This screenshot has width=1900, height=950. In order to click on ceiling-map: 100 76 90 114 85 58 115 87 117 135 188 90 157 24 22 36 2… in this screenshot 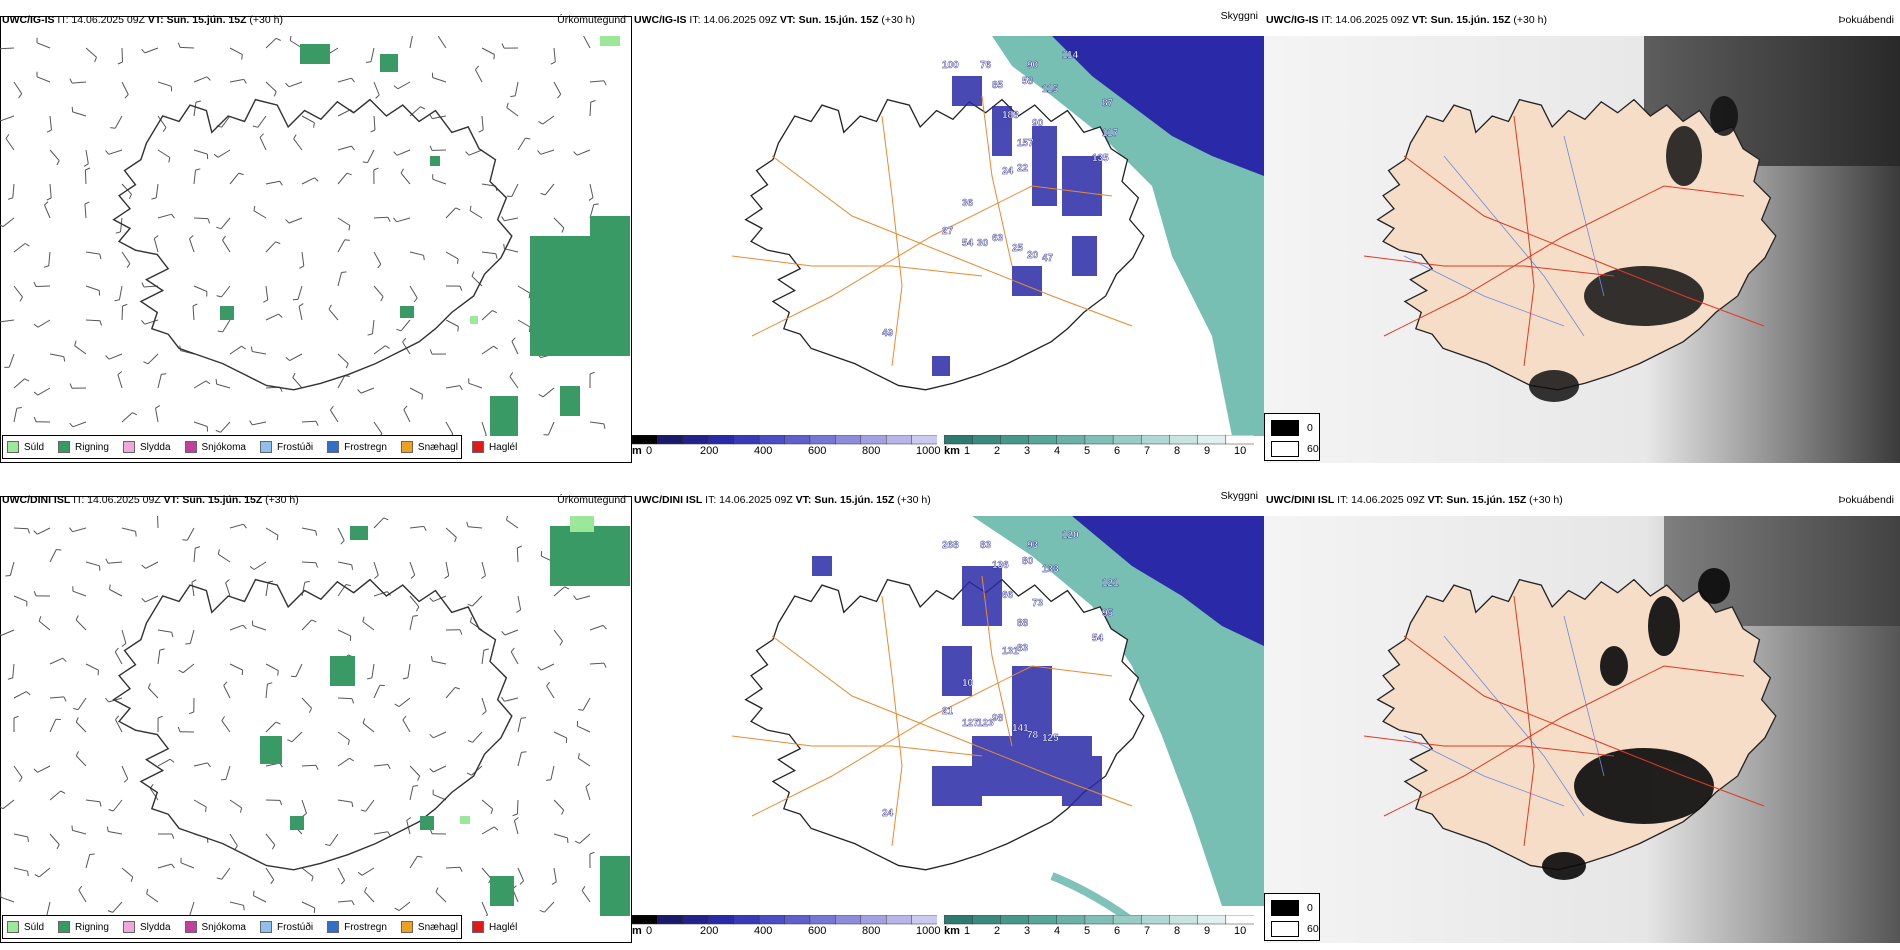, I will do `click(997, 236)`.